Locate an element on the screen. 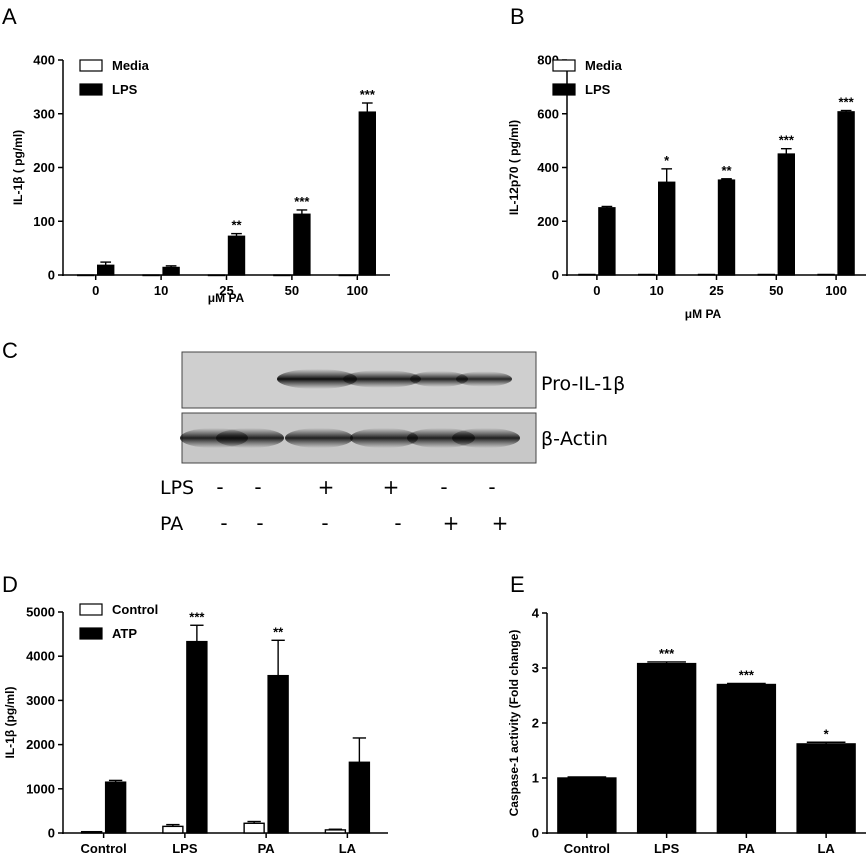  y-tick-label: 3 is located at coordinates (535, 668).